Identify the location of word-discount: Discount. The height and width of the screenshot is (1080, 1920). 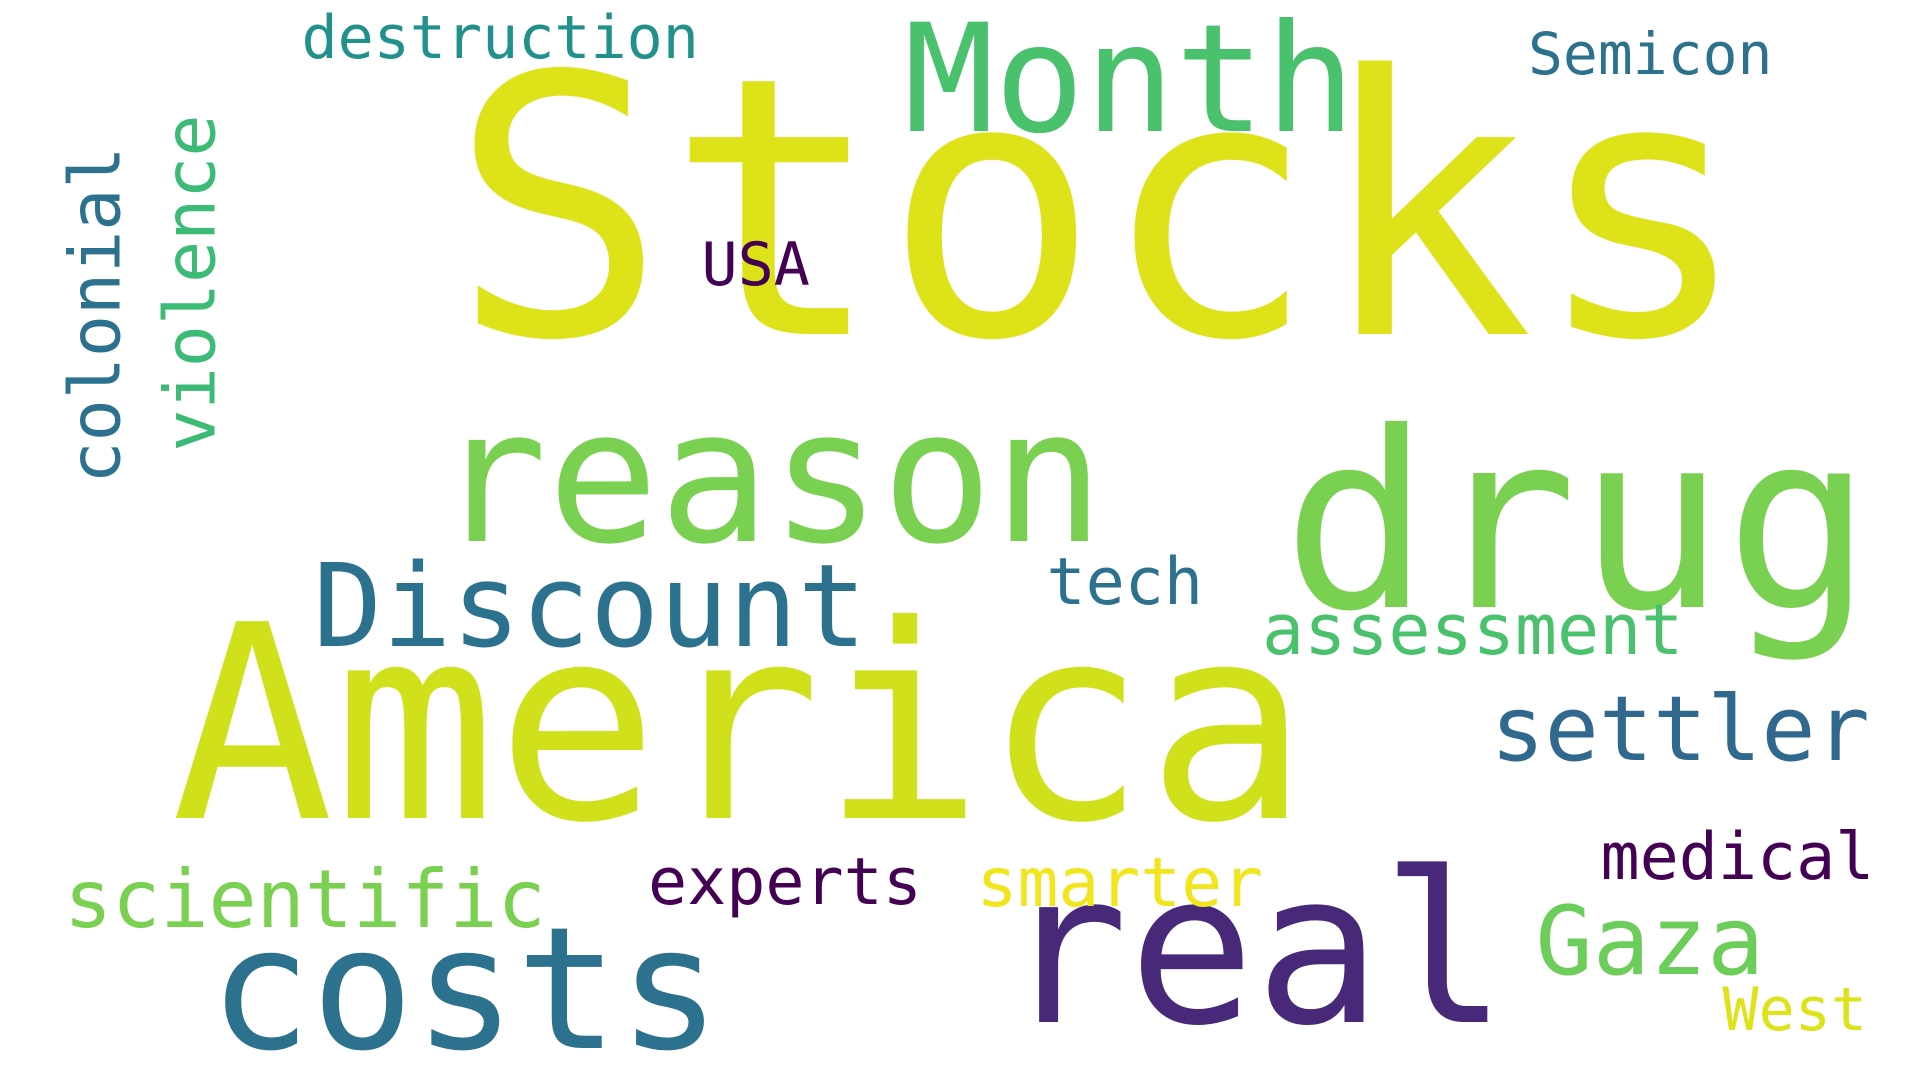
(590, 607).